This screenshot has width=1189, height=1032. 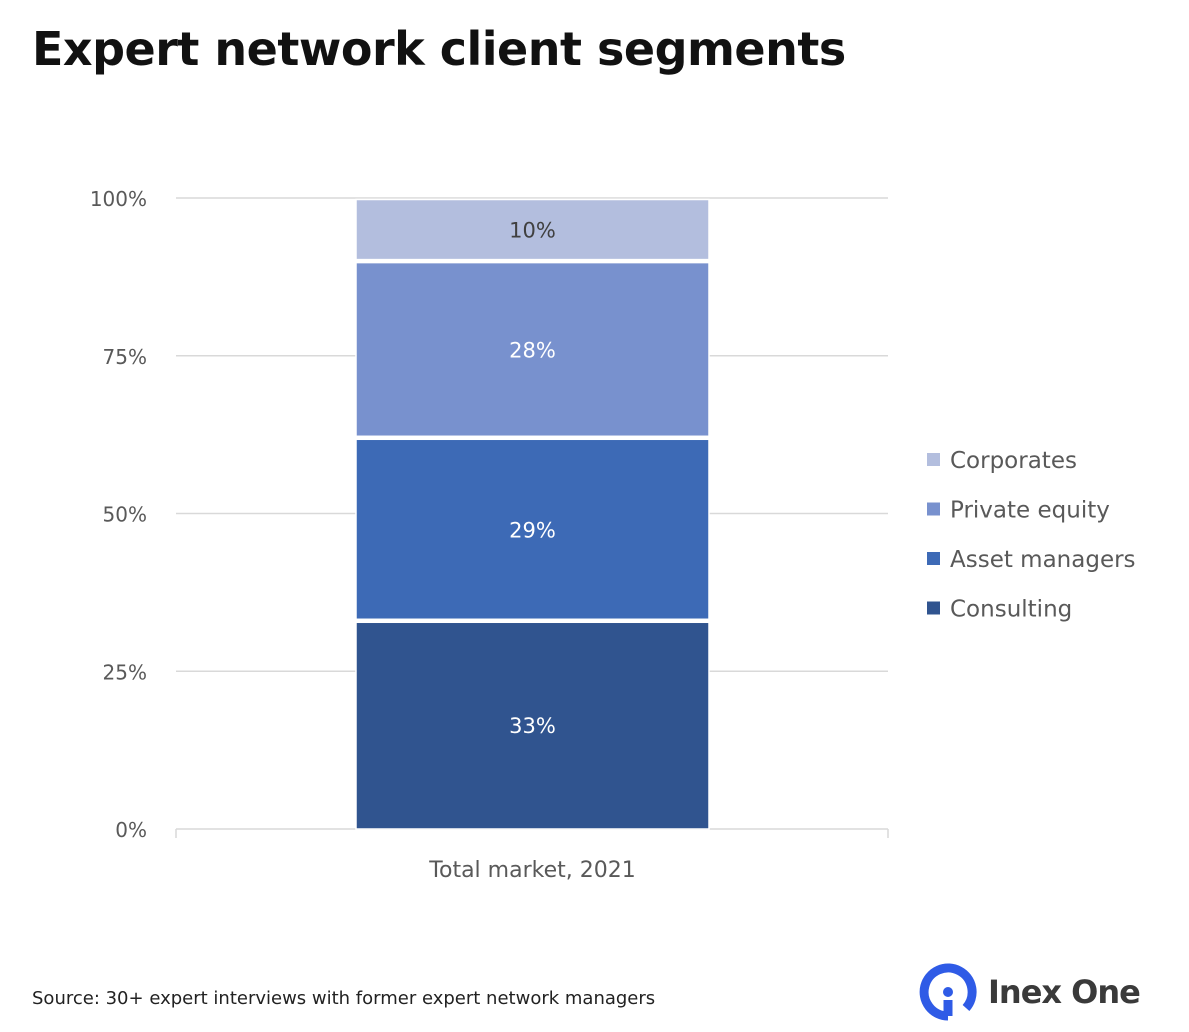 I want to click on bar-segment-private-equity, so click(x=532, y=349).